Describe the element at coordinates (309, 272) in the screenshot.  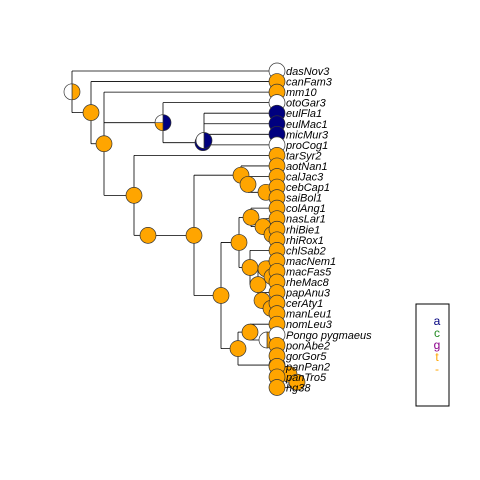
I see `tip-label: macFas5` at that location.